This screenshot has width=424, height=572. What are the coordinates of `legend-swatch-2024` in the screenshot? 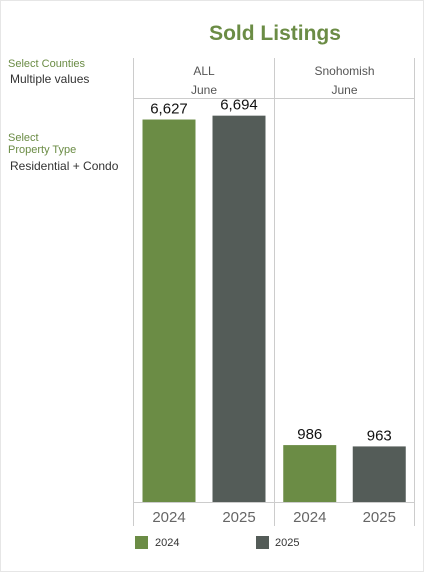 It's located at (141, 542).